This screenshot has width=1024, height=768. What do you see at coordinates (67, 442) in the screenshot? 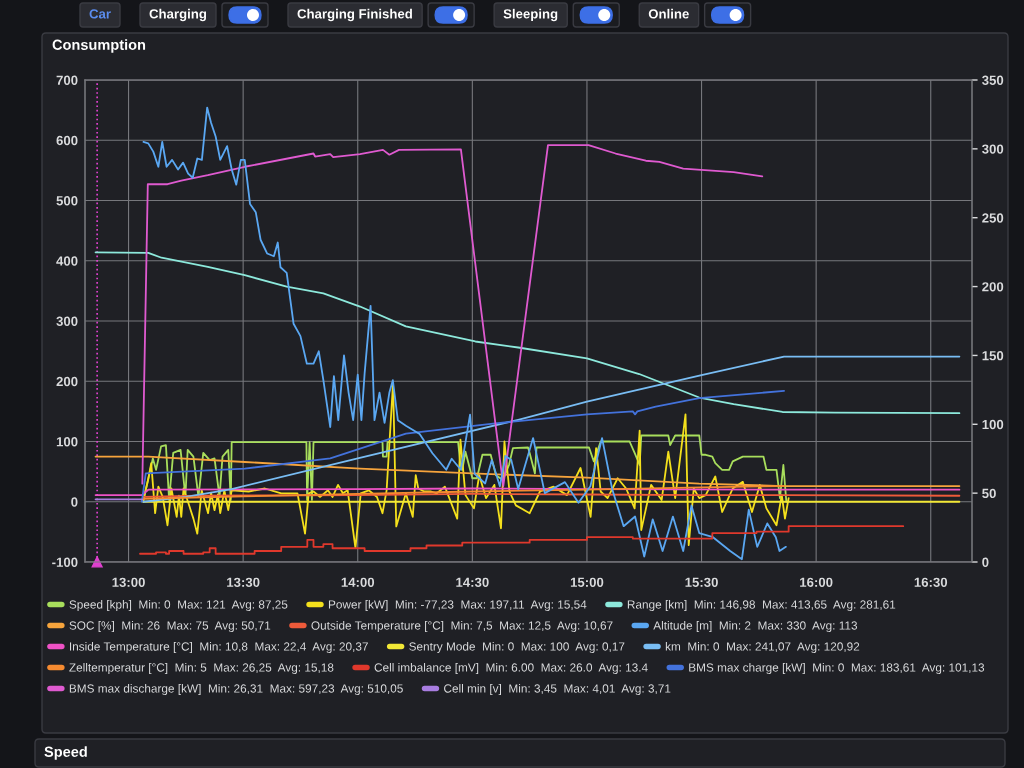
I see `y-tick-label: 100` at bounding box center [67, 442].